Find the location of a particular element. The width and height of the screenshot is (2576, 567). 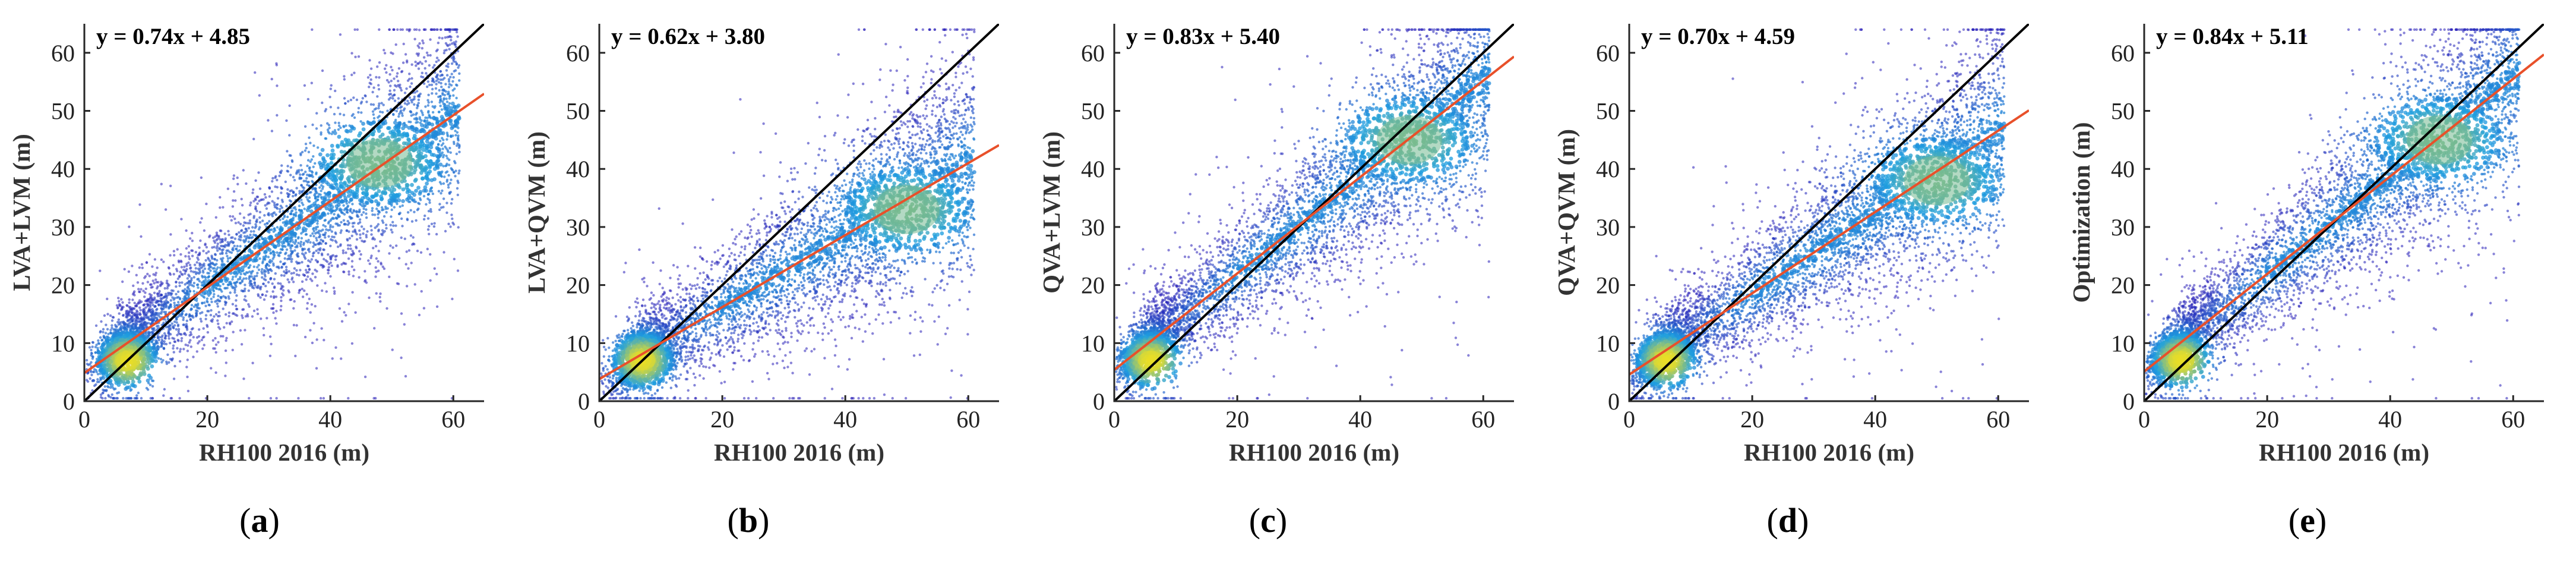

regression-equation: y = 0.62x + 3.80 is located at coordinates (688, 36).